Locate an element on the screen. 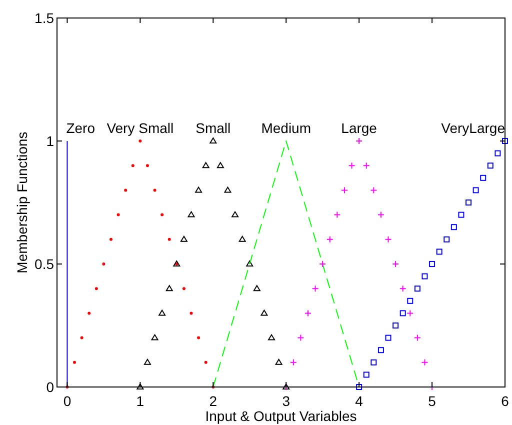 The image size is (512, 425). series-label: Small is located at coordinates (213, 128).